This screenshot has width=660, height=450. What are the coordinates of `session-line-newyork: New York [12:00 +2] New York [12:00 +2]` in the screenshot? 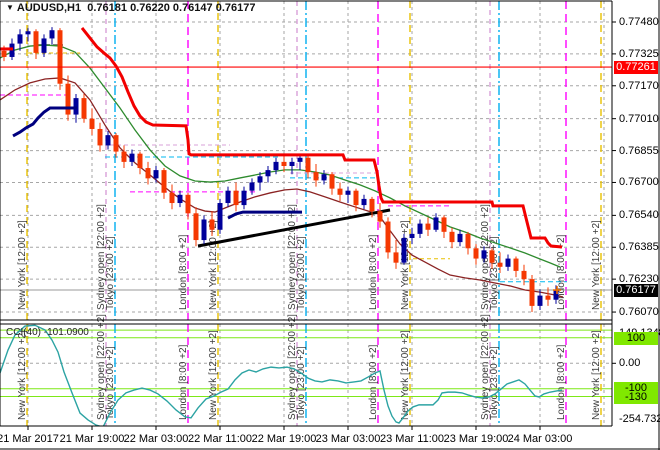 It's located at (596, 320).